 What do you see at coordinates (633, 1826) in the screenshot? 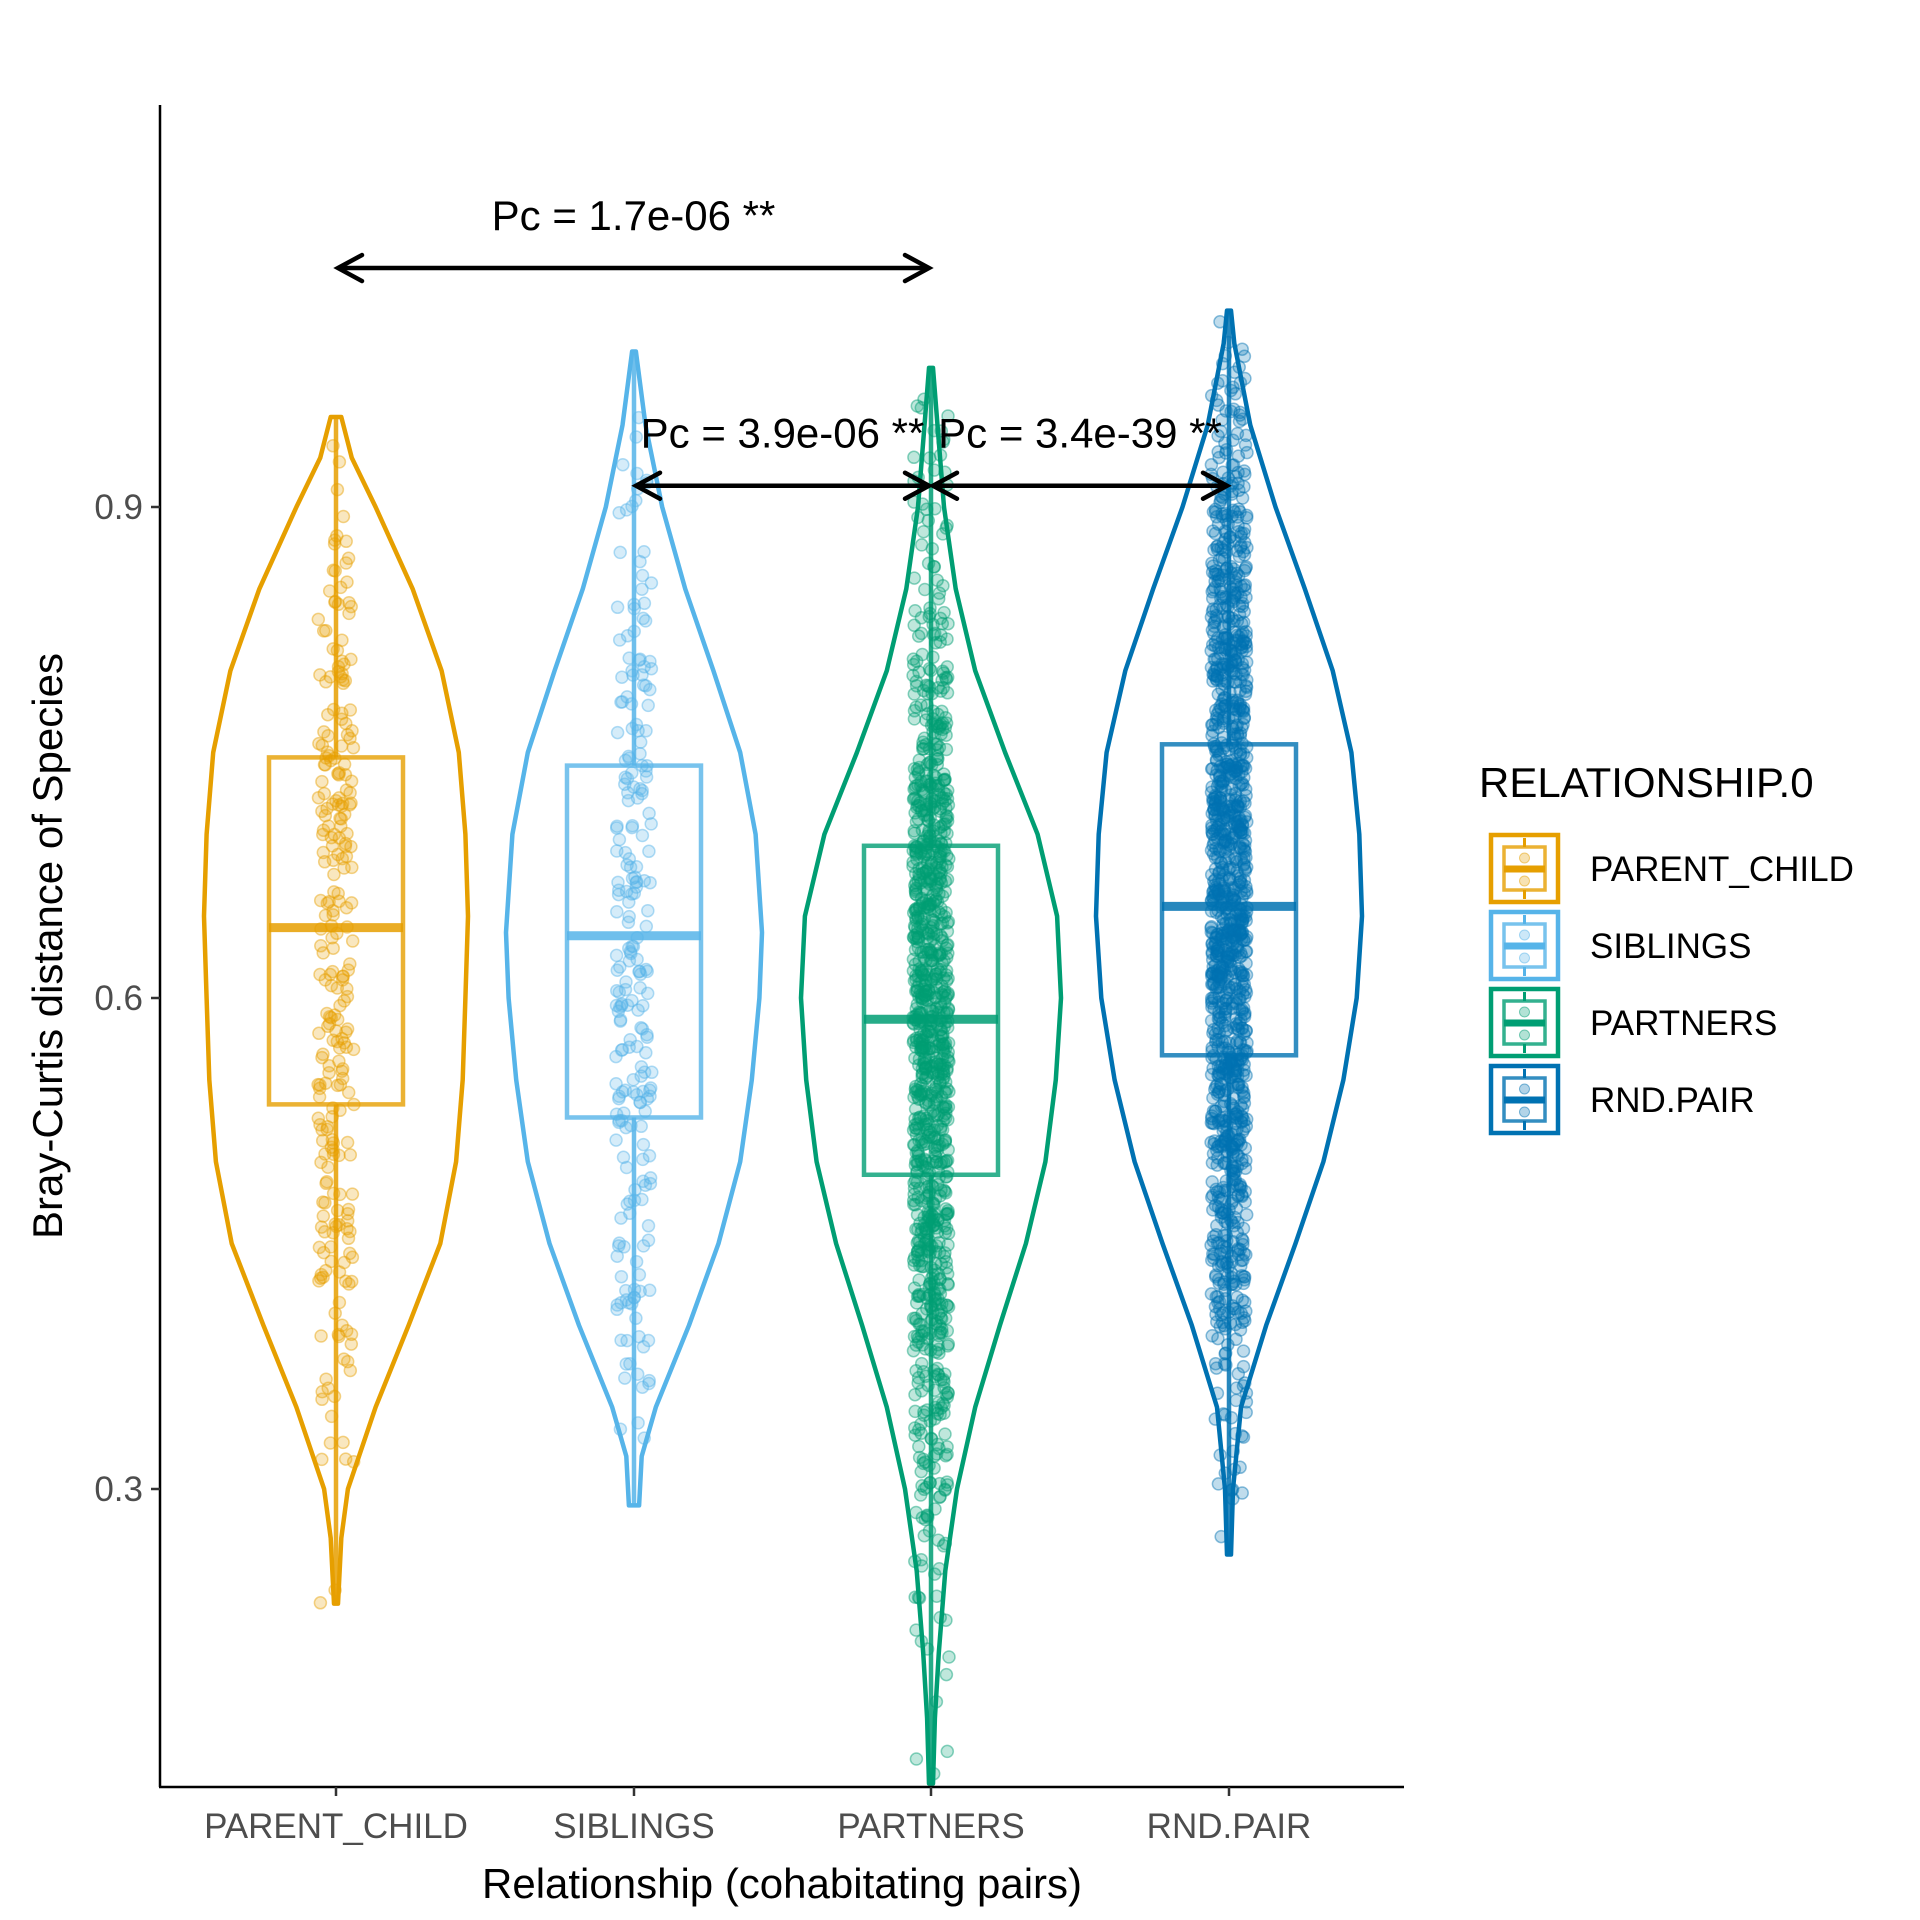
I see `x-tick-label: SIBLINGS` at bounding box center [633, 1826].